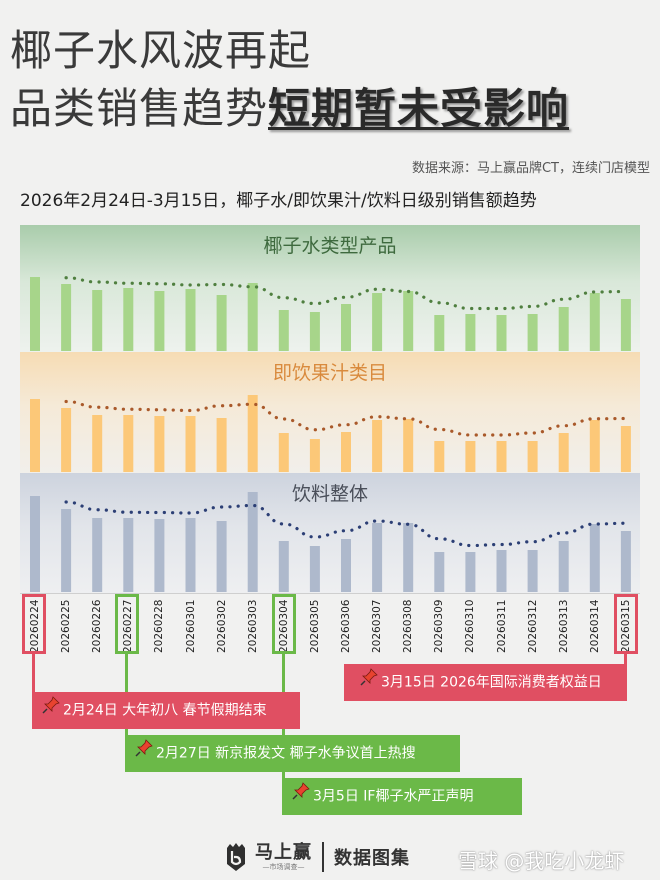 The height and width of the screenshot is (880, 660). Describe the element at coordinates (161, 50) in the screenshot. I see `title-line-1: 椰子水风波再起` at that location.